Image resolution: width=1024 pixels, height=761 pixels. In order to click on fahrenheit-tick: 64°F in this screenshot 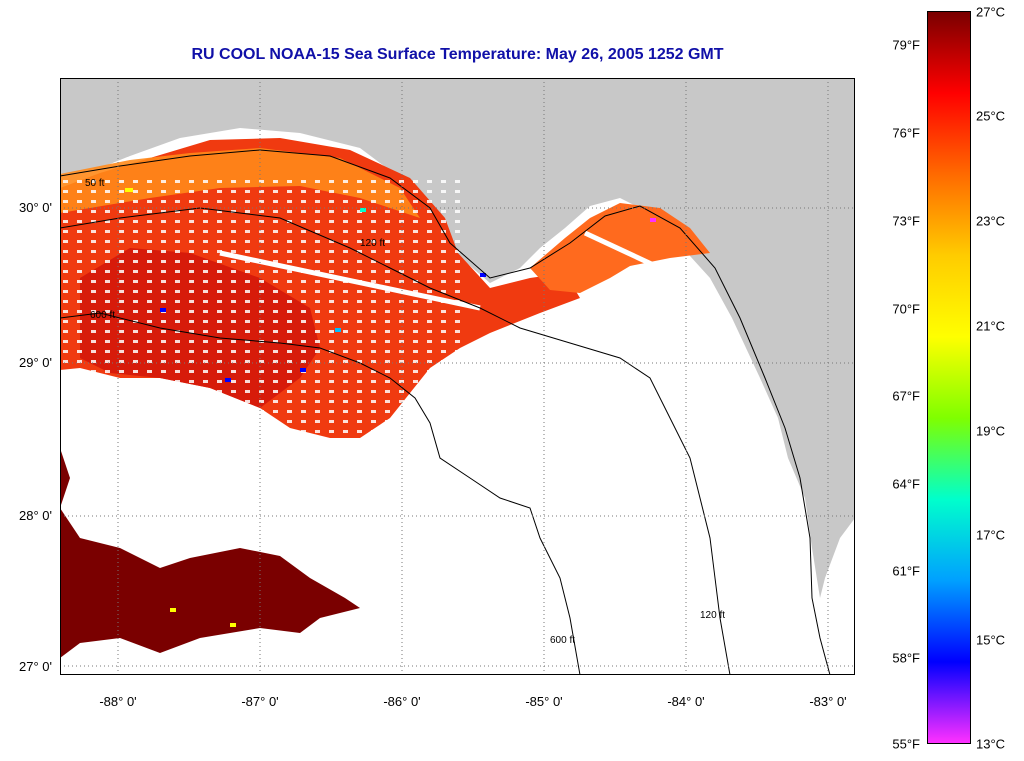, I will do `click(906, 484)`.